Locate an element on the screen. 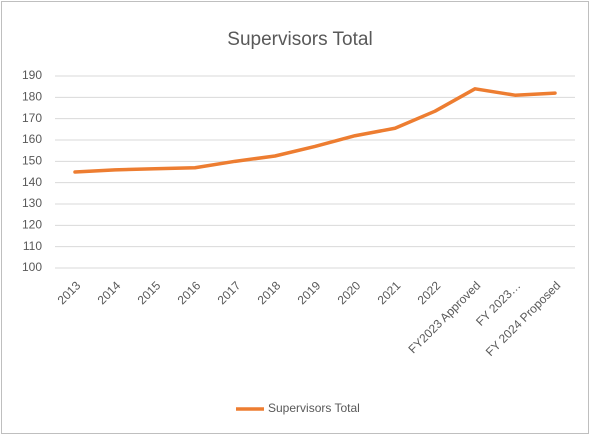 This screenshot has width=591, height=436. chart-title: Supervisors Total is located at coordinates (299, 39).